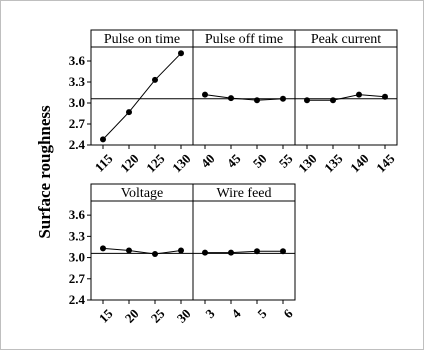 The image size is (424, 350). What do you see at coordinates (333, 163) in the screenshot?
I see `x-tick-label: 135` at bounding box center [333, 163].